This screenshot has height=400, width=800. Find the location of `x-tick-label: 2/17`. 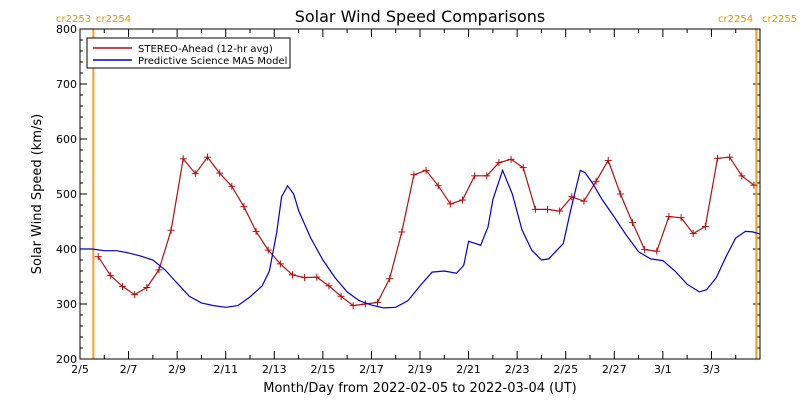

x-tick-label: 2/17 is located at coordinates (371, 369).